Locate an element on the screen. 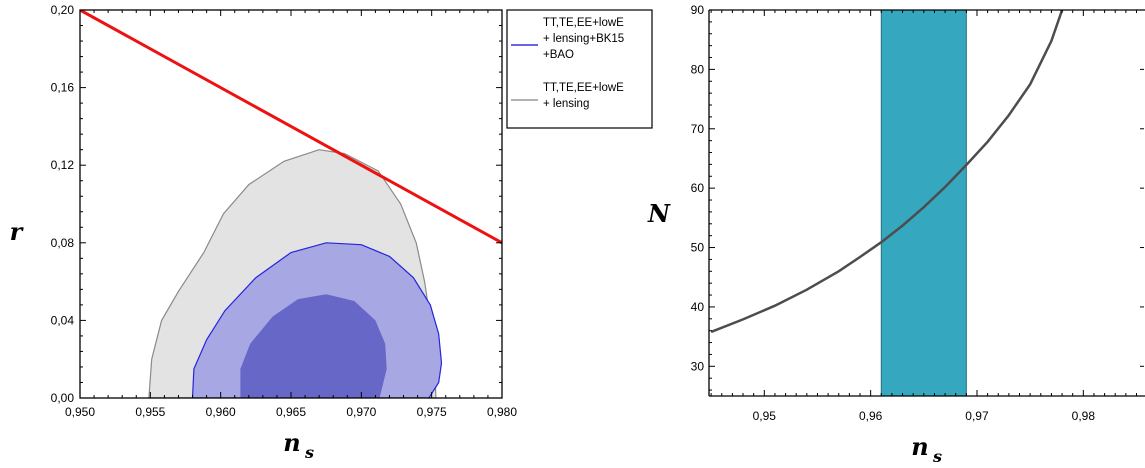 This screenshot has width=1145, height=468. y-tick-label: 70 is located at coordinates (698, 129).